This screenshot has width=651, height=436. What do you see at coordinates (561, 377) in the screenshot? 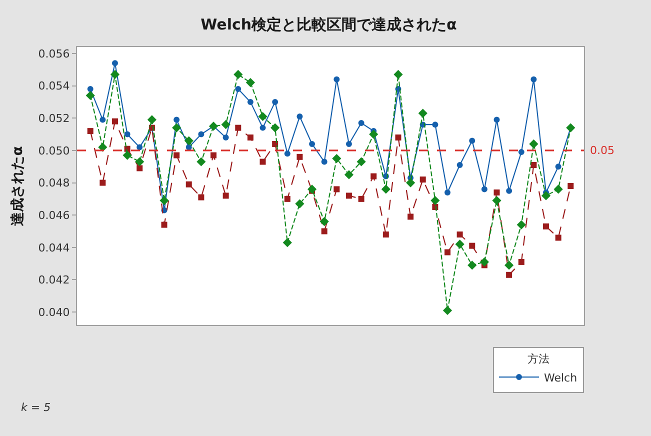
I see `legend-label: Welch` at bounding box center [561, 377].